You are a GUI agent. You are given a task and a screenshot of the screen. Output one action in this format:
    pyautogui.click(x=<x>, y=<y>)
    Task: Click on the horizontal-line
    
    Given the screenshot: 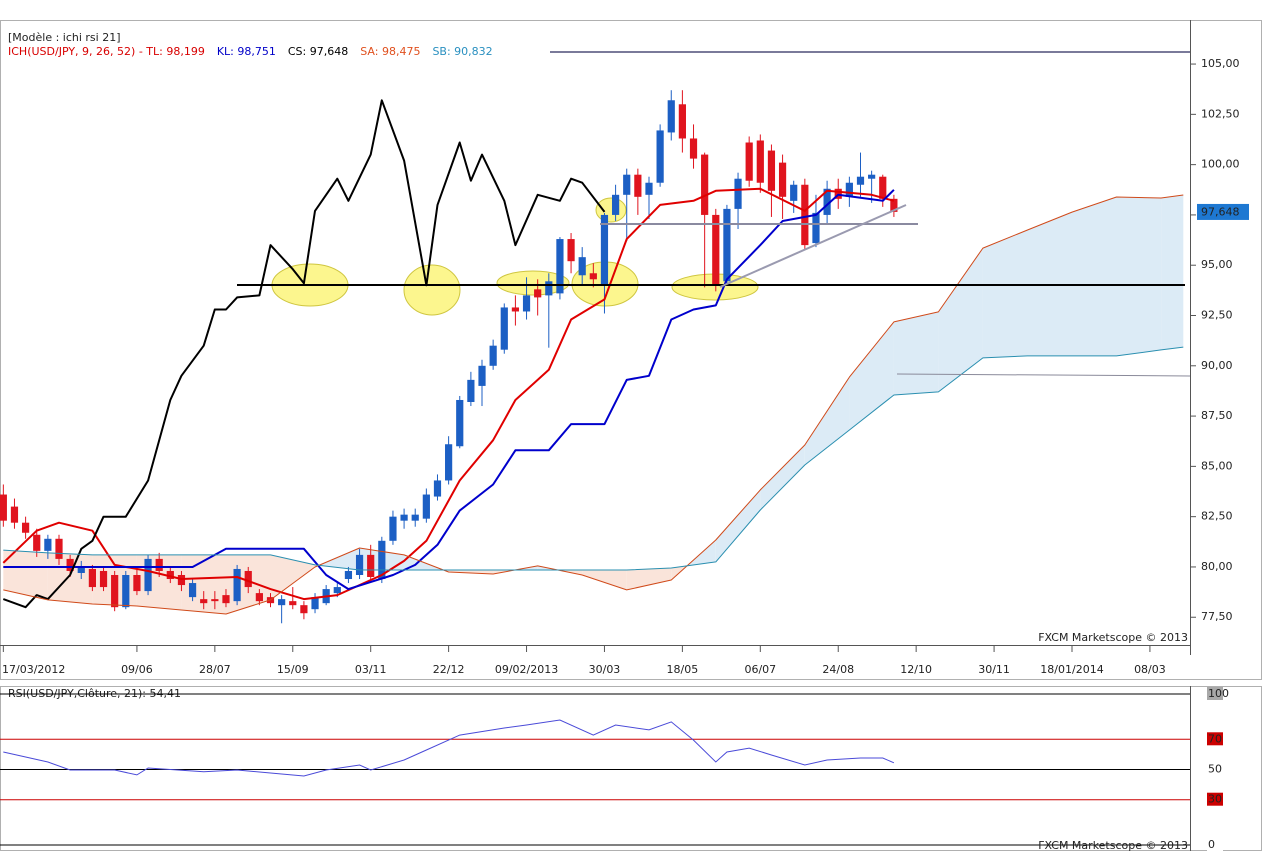 What is the action you would take?
    pyautogui.click(x=1043, y=375)
    